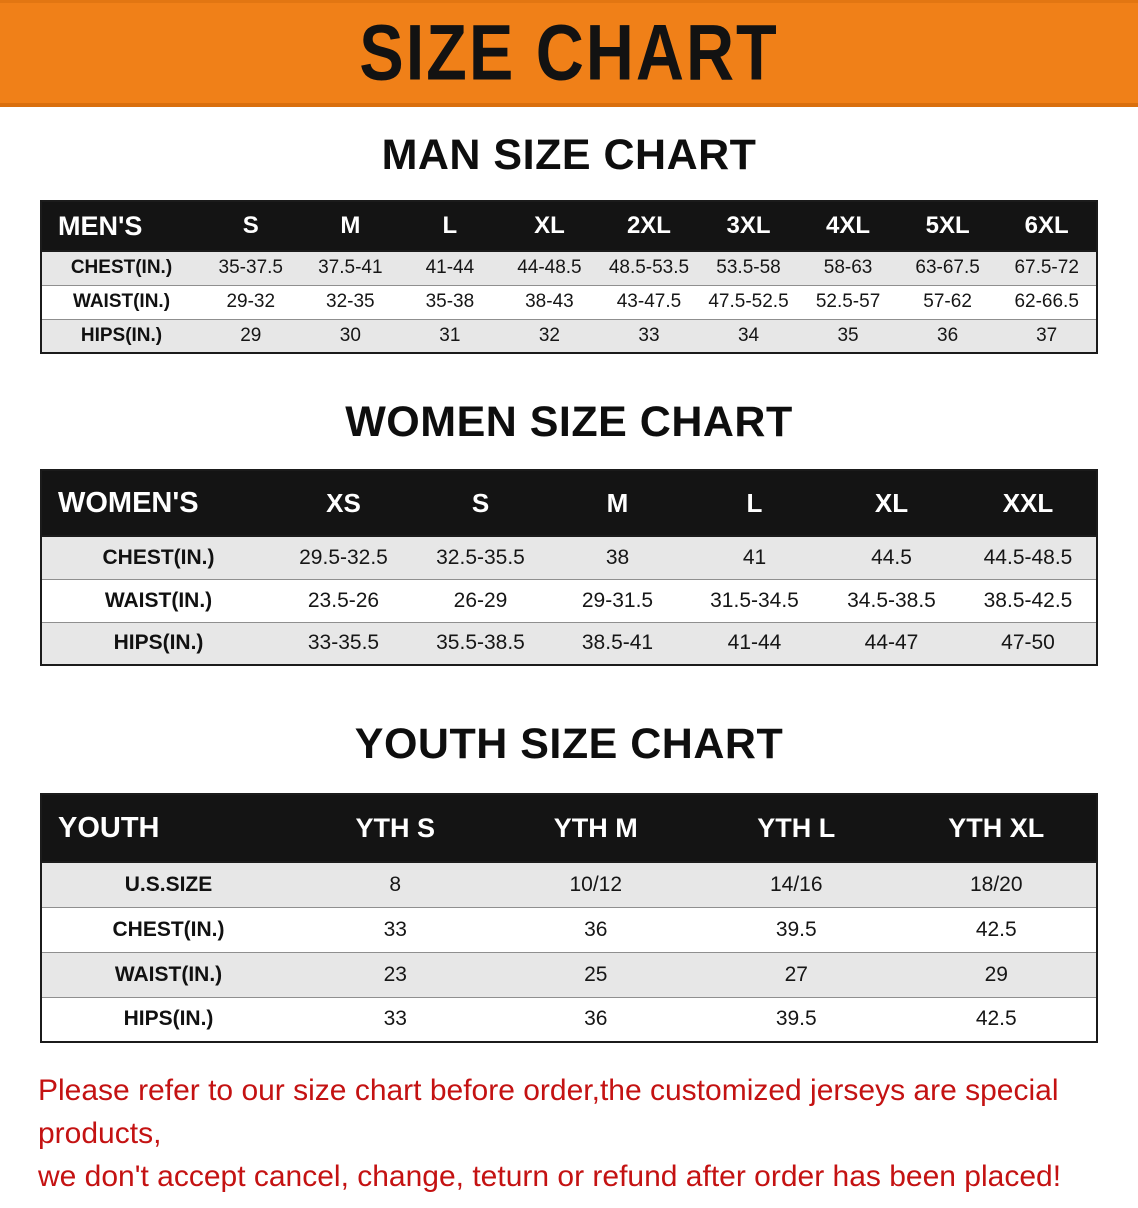 The image size is (1138, 1208). What do you see at coordinates (617, 557) in the screenshot?
I see `size-value-cell: 38` at bounding box center [617, 557].